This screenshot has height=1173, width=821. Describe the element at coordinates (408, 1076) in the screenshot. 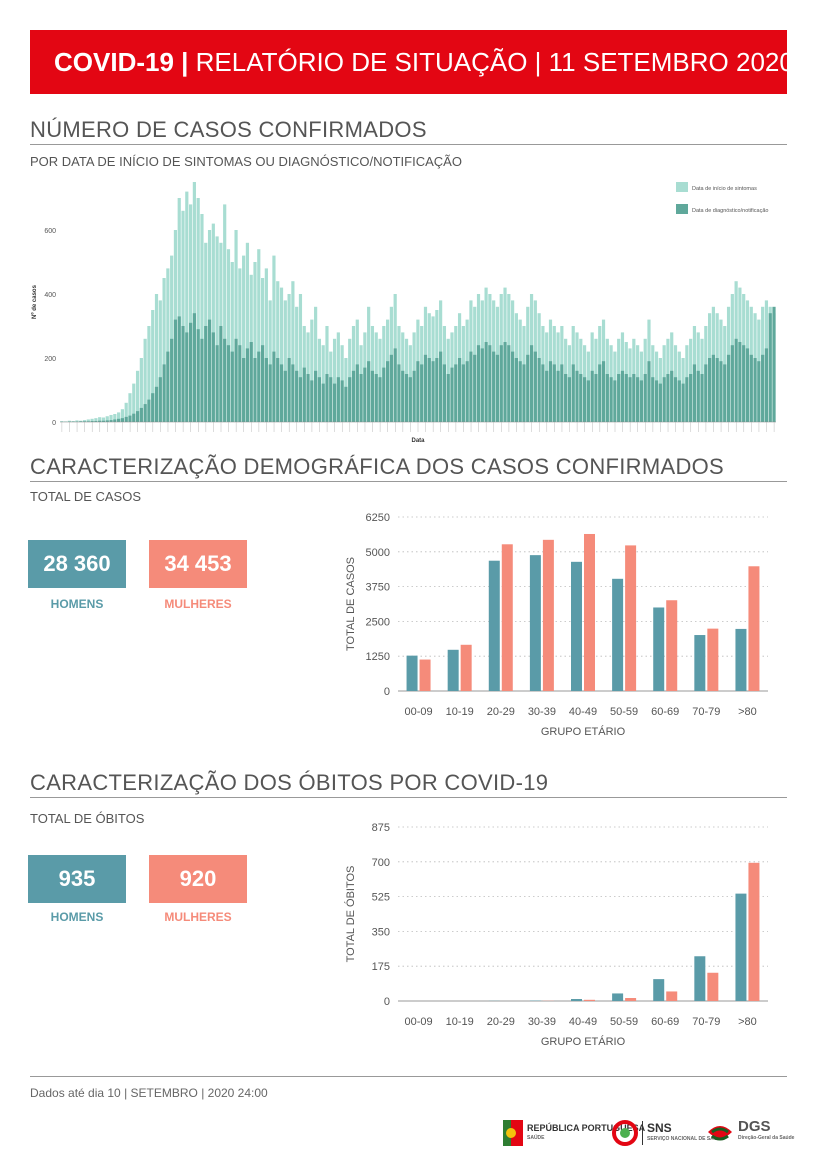

I see `footer-divider` at that location.